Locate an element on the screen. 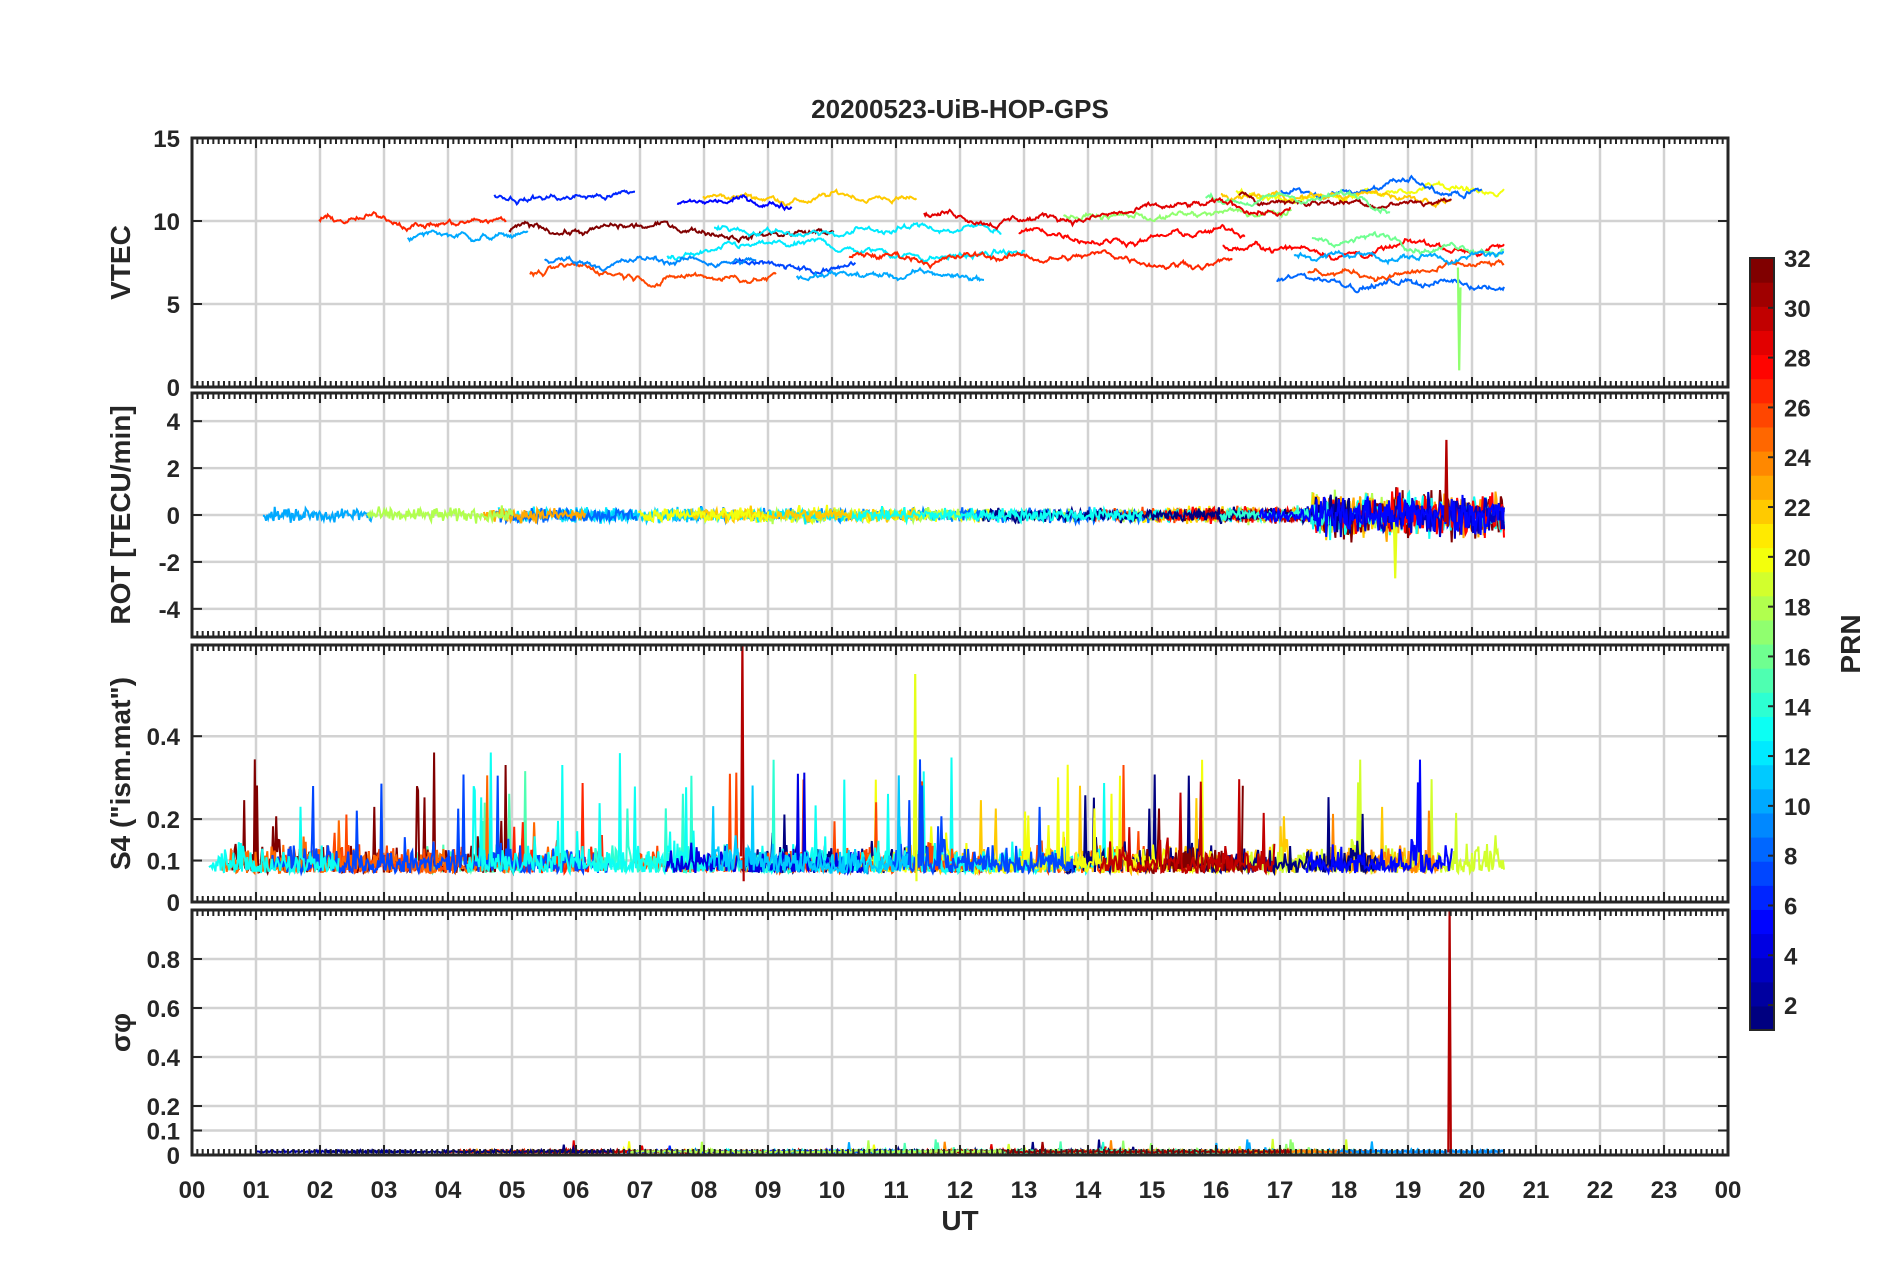 This screenshot has width=1902, height=1272. sigma_phi-ytick-label: 0.2 is located at coordinates (163, 1107).